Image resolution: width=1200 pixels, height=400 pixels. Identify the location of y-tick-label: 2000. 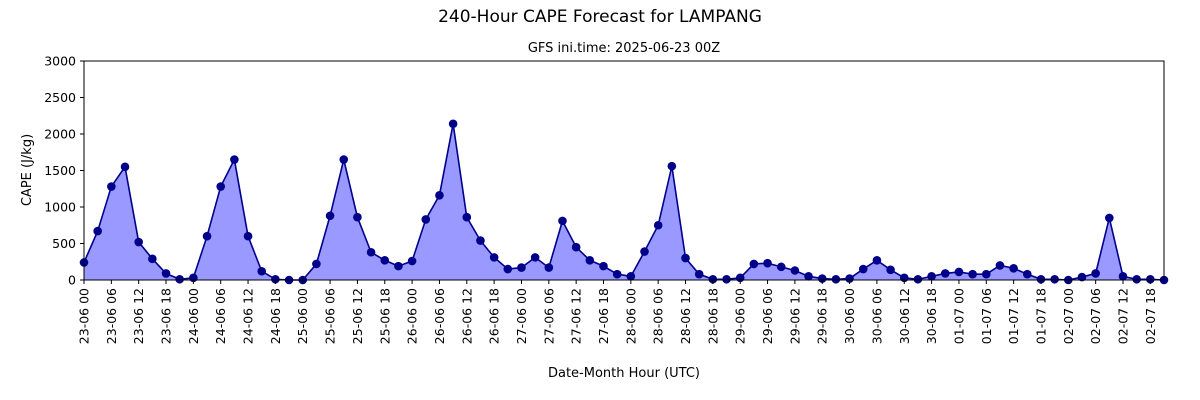
(60, 134).